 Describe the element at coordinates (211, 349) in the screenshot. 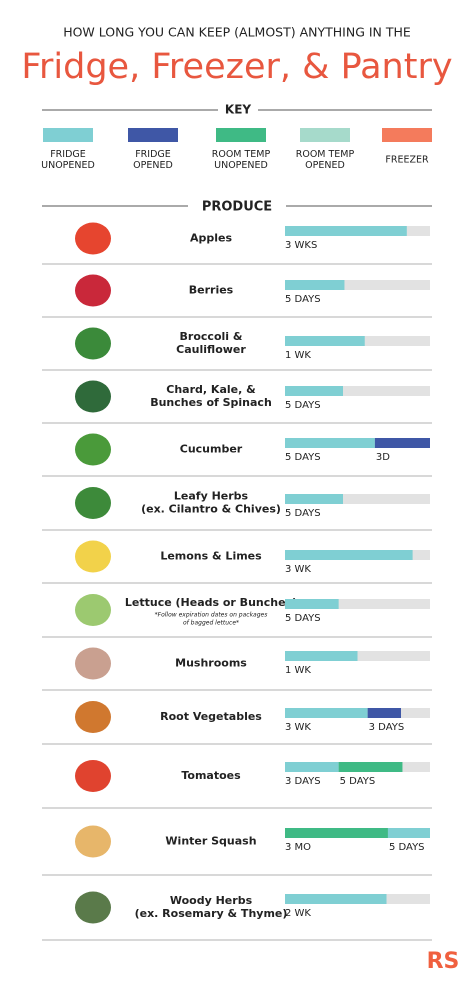

I see `item-name: Cauliflower` at that location.